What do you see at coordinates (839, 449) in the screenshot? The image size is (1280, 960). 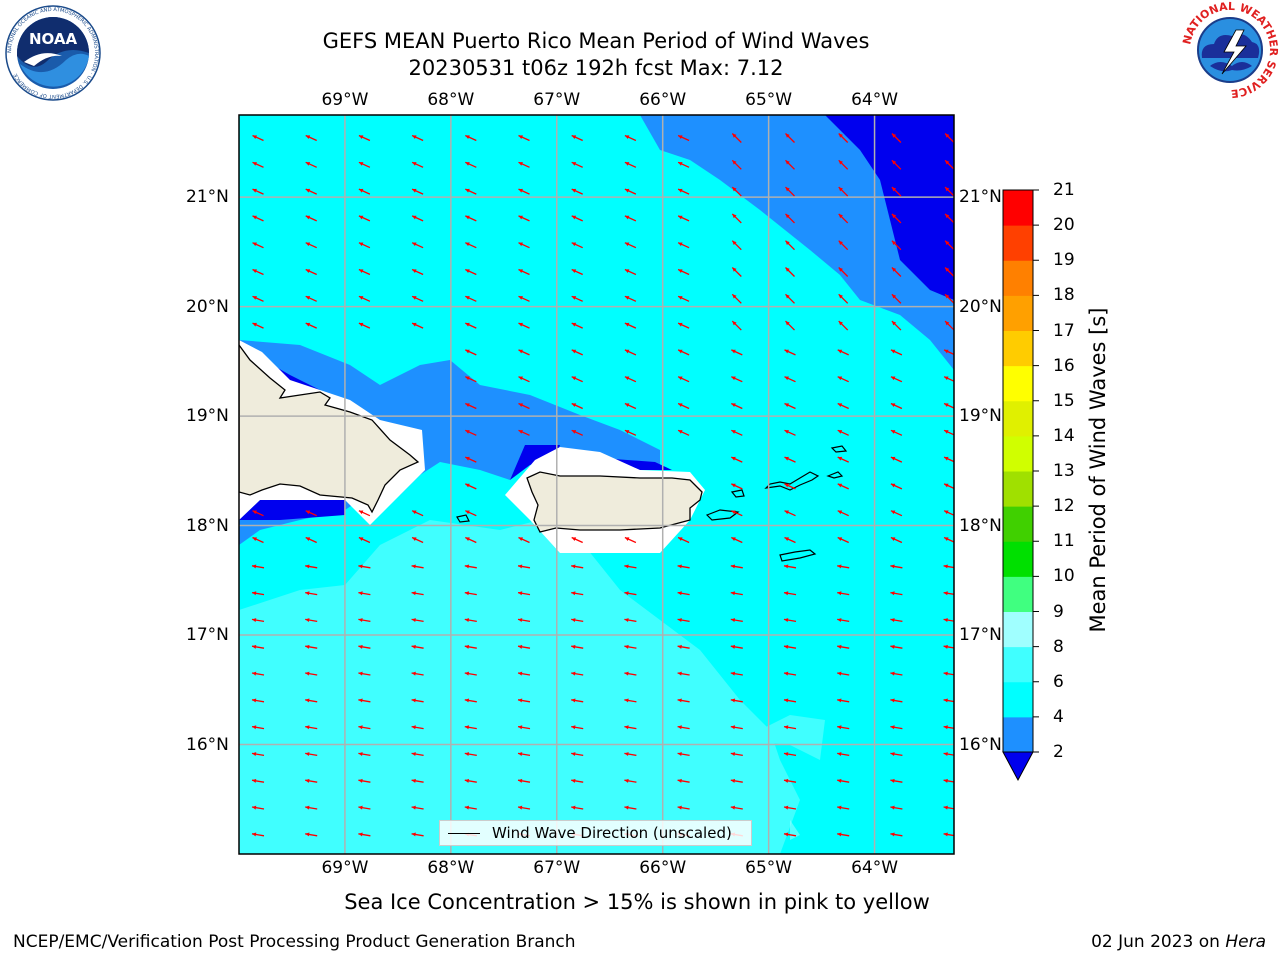 I see `land-sombrero` at bounding box center [839, 449].